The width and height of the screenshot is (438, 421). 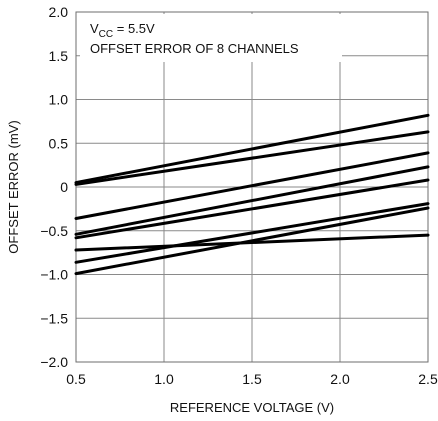 What do you see at coordinates (59, 56) in the screenshot?
I see `y-tick-label: 1.5` at bounding box center [59, 56].